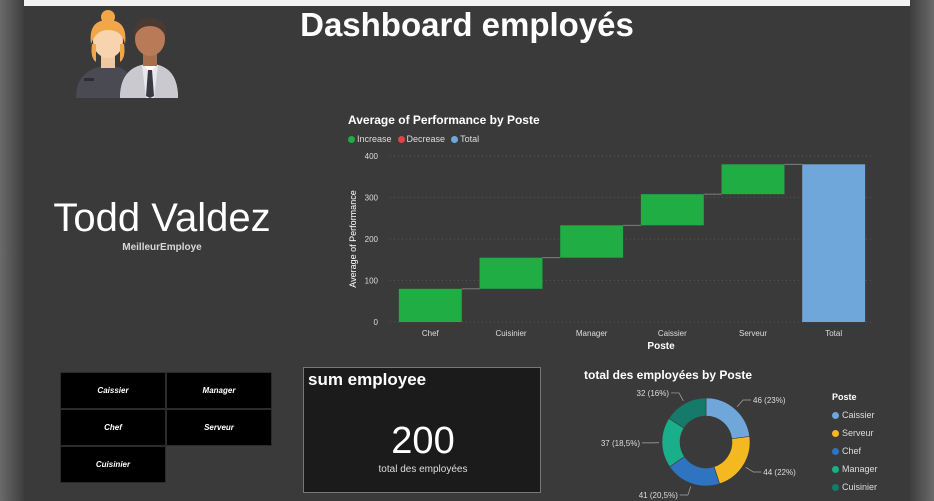 This screenshot has height=501, width=934. I want to click on legend-label: Manager, so click(860, 469).